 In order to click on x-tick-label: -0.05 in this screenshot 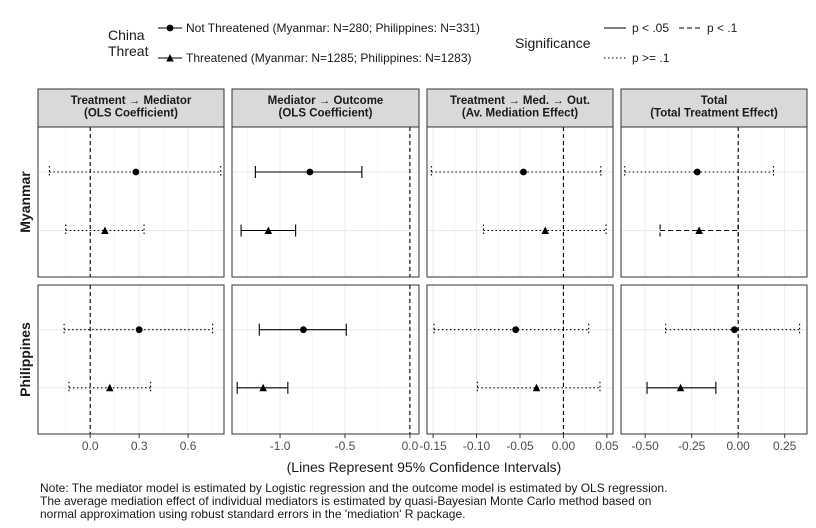, I will do `click(520, 446)`.